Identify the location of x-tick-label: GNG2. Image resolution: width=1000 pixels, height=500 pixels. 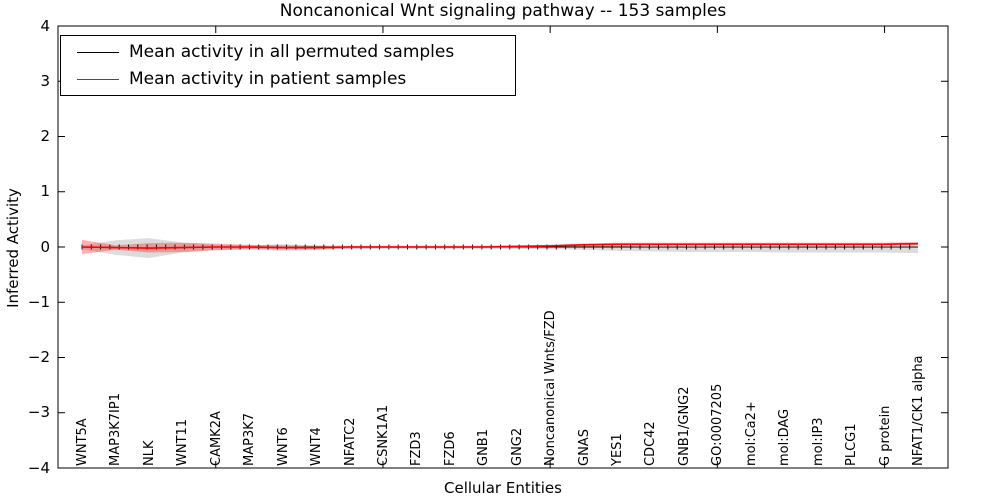
(517, 446).